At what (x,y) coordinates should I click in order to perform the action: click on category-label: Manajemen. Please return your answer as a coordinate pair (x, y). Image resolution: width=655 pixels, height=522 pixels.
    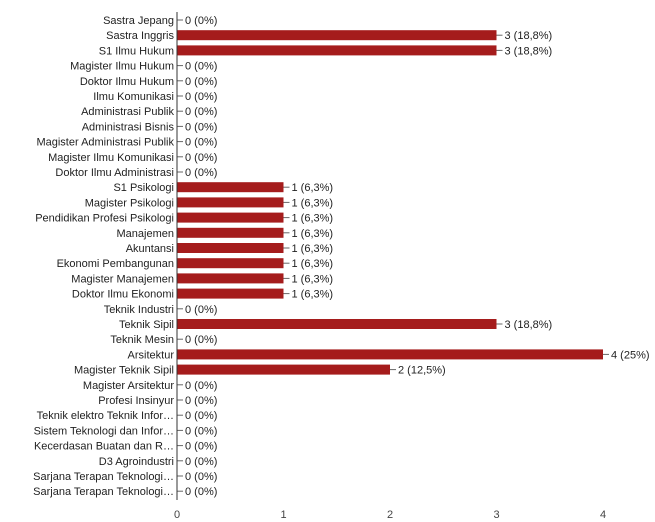
    Looking at the image, I should click on (145, 234).